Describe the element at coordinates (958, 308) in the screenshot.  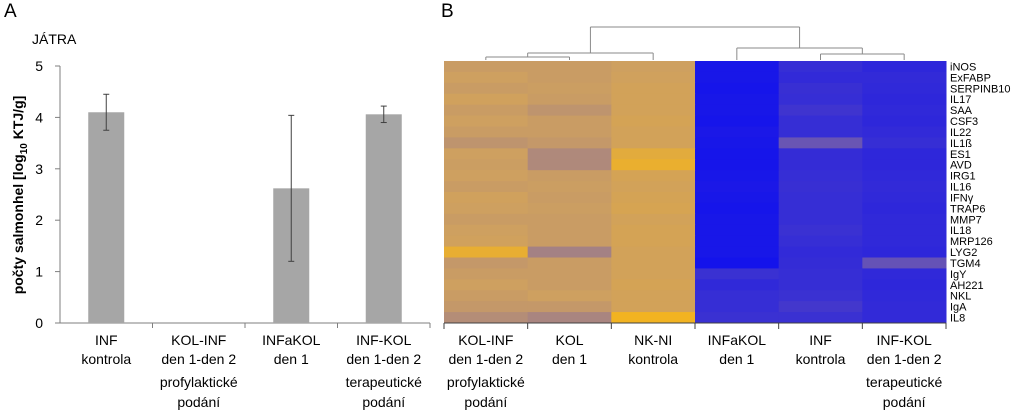
I see `row-label: IgA` at that location.